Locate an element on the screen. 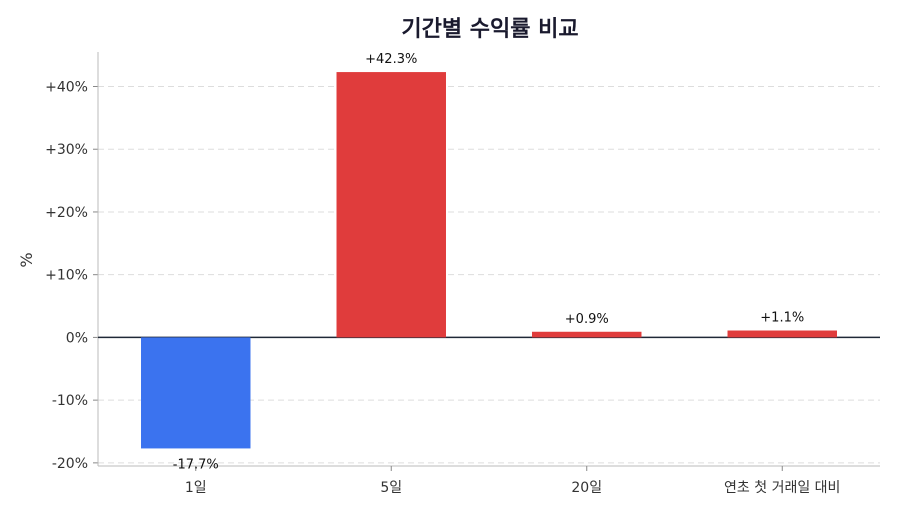  x-tick-label: 5일 is located at coordinates (391, 488).